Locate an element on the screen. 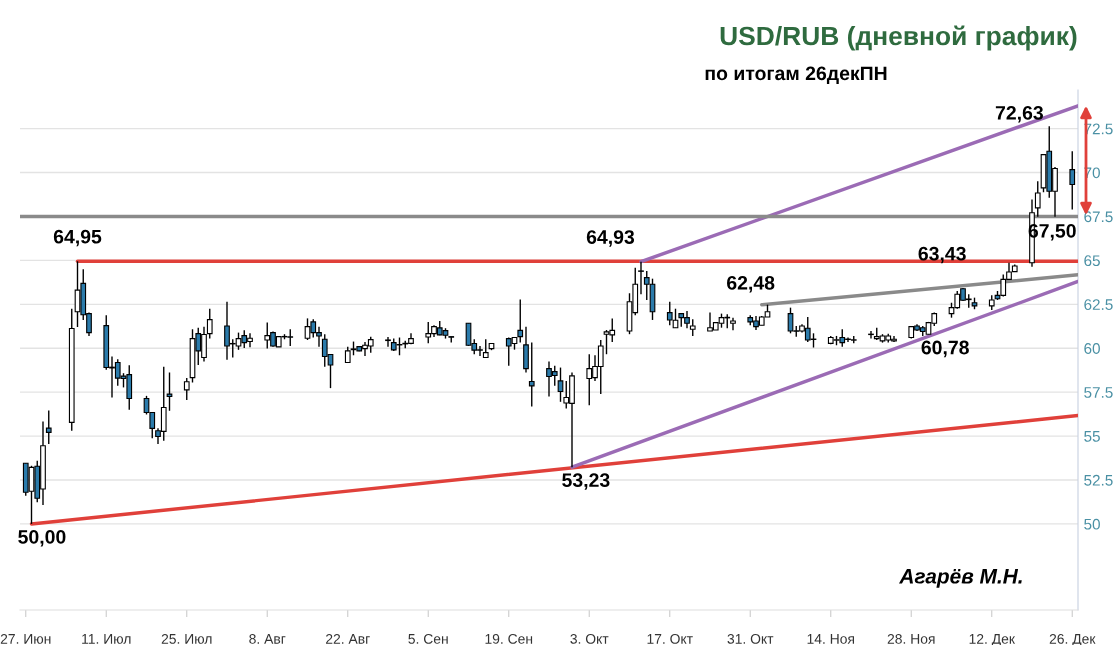 This screenshot has height=645, width=1118. y-tick-label: 50 is located at coordinates (1092, 524).